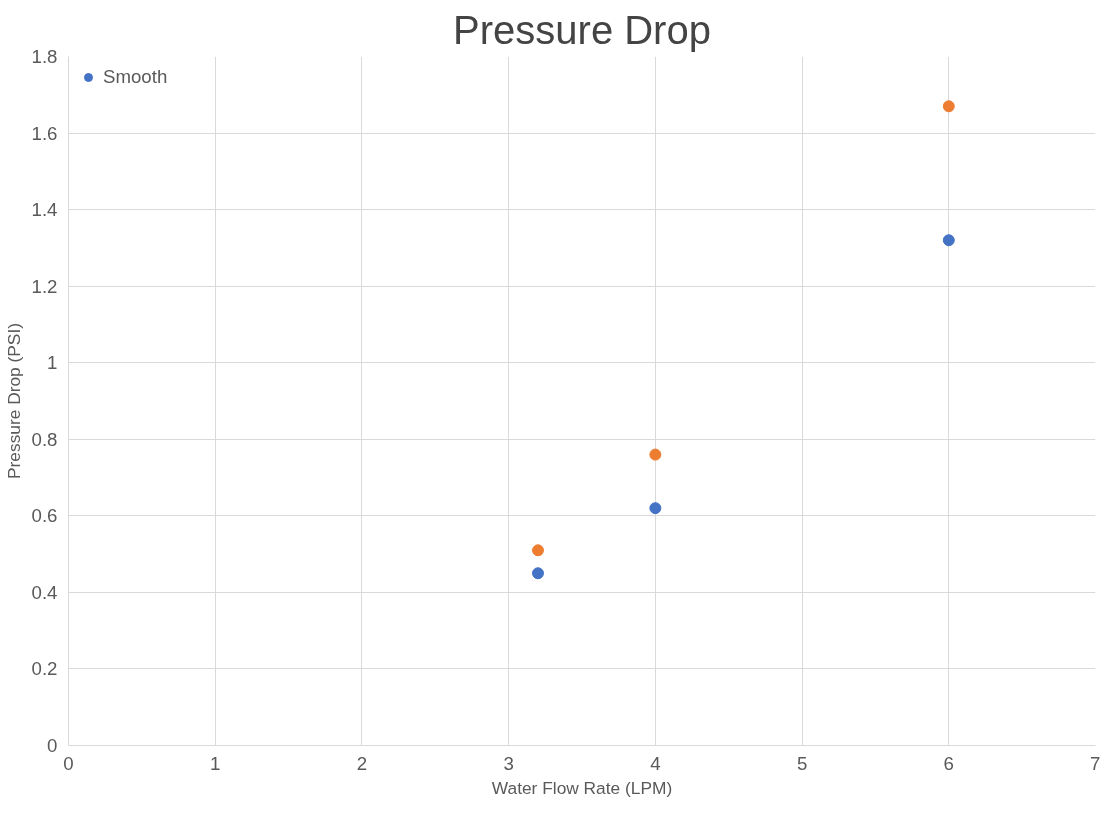 The image size is (1118, 813). Describe the element at coordinates (44, 133) in the screenshot. I see `y-tick-label: 1.6` at that location.